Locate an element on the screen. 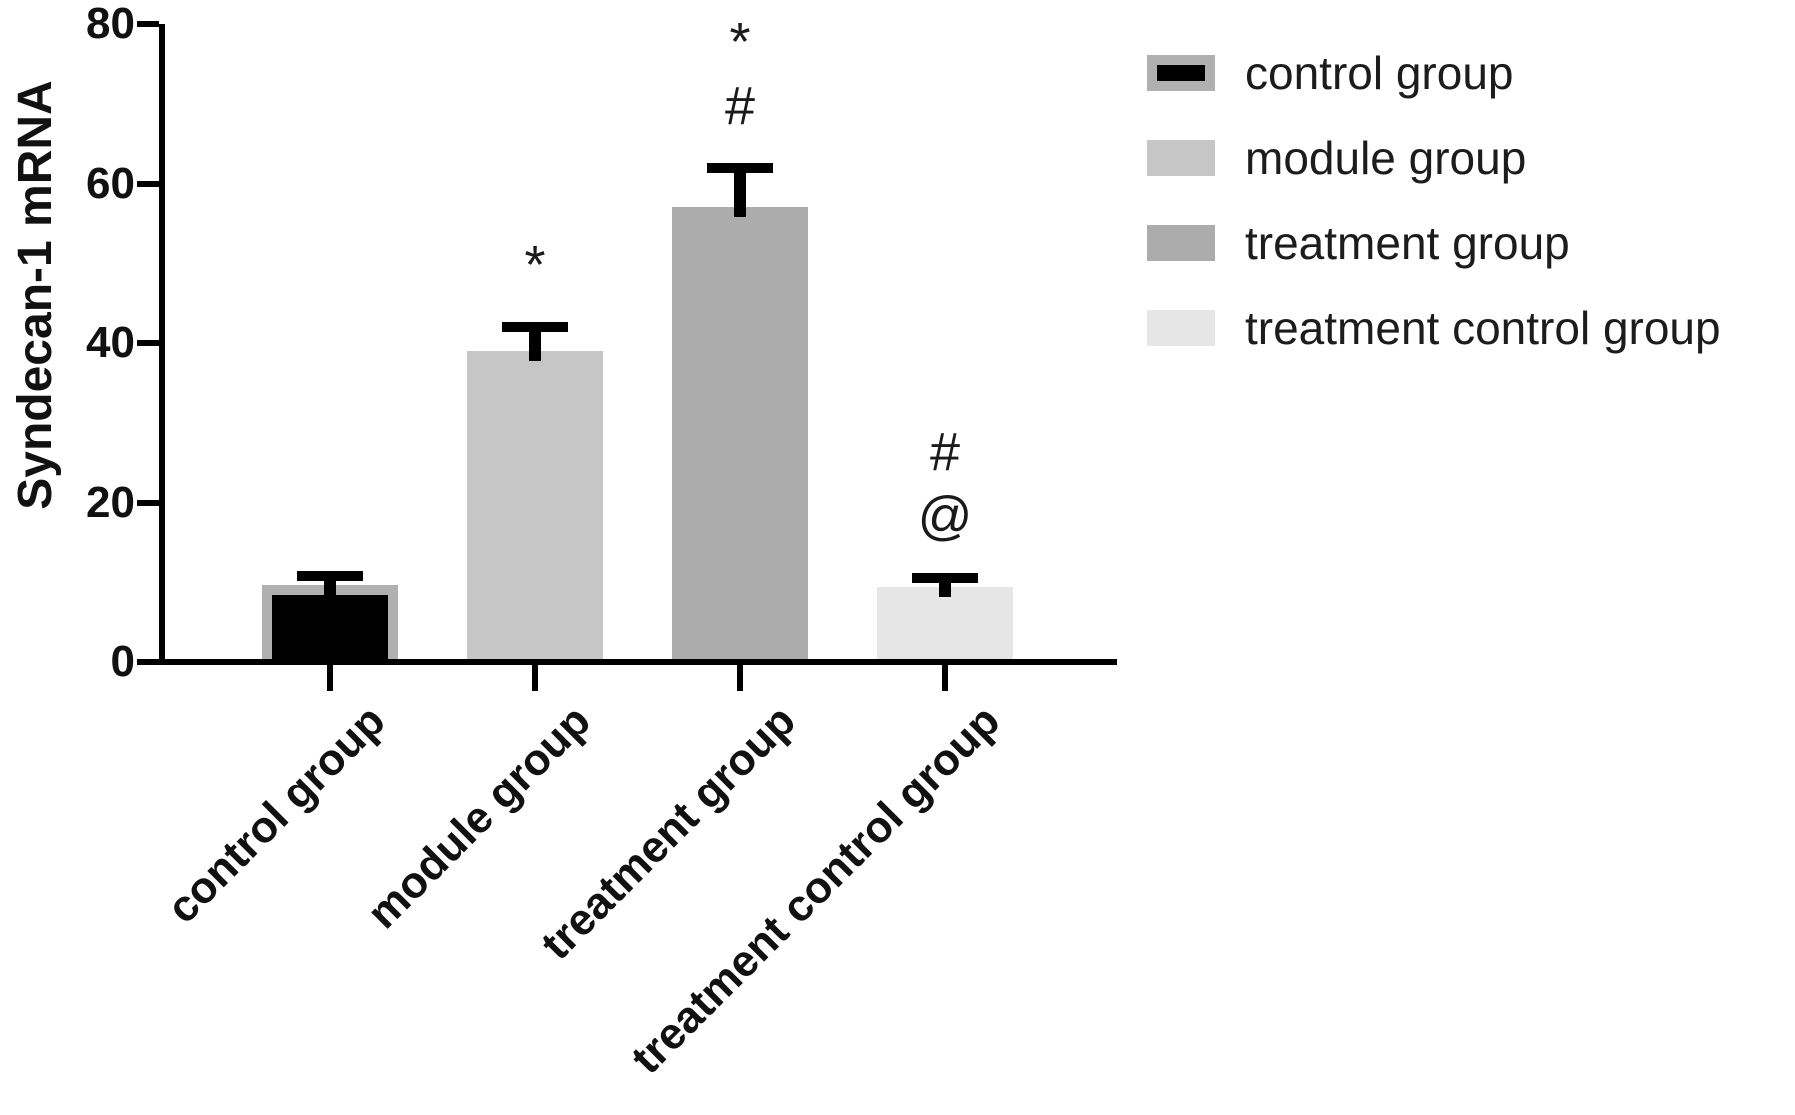  significance-markers: * # is located at coordinates (740, 74).